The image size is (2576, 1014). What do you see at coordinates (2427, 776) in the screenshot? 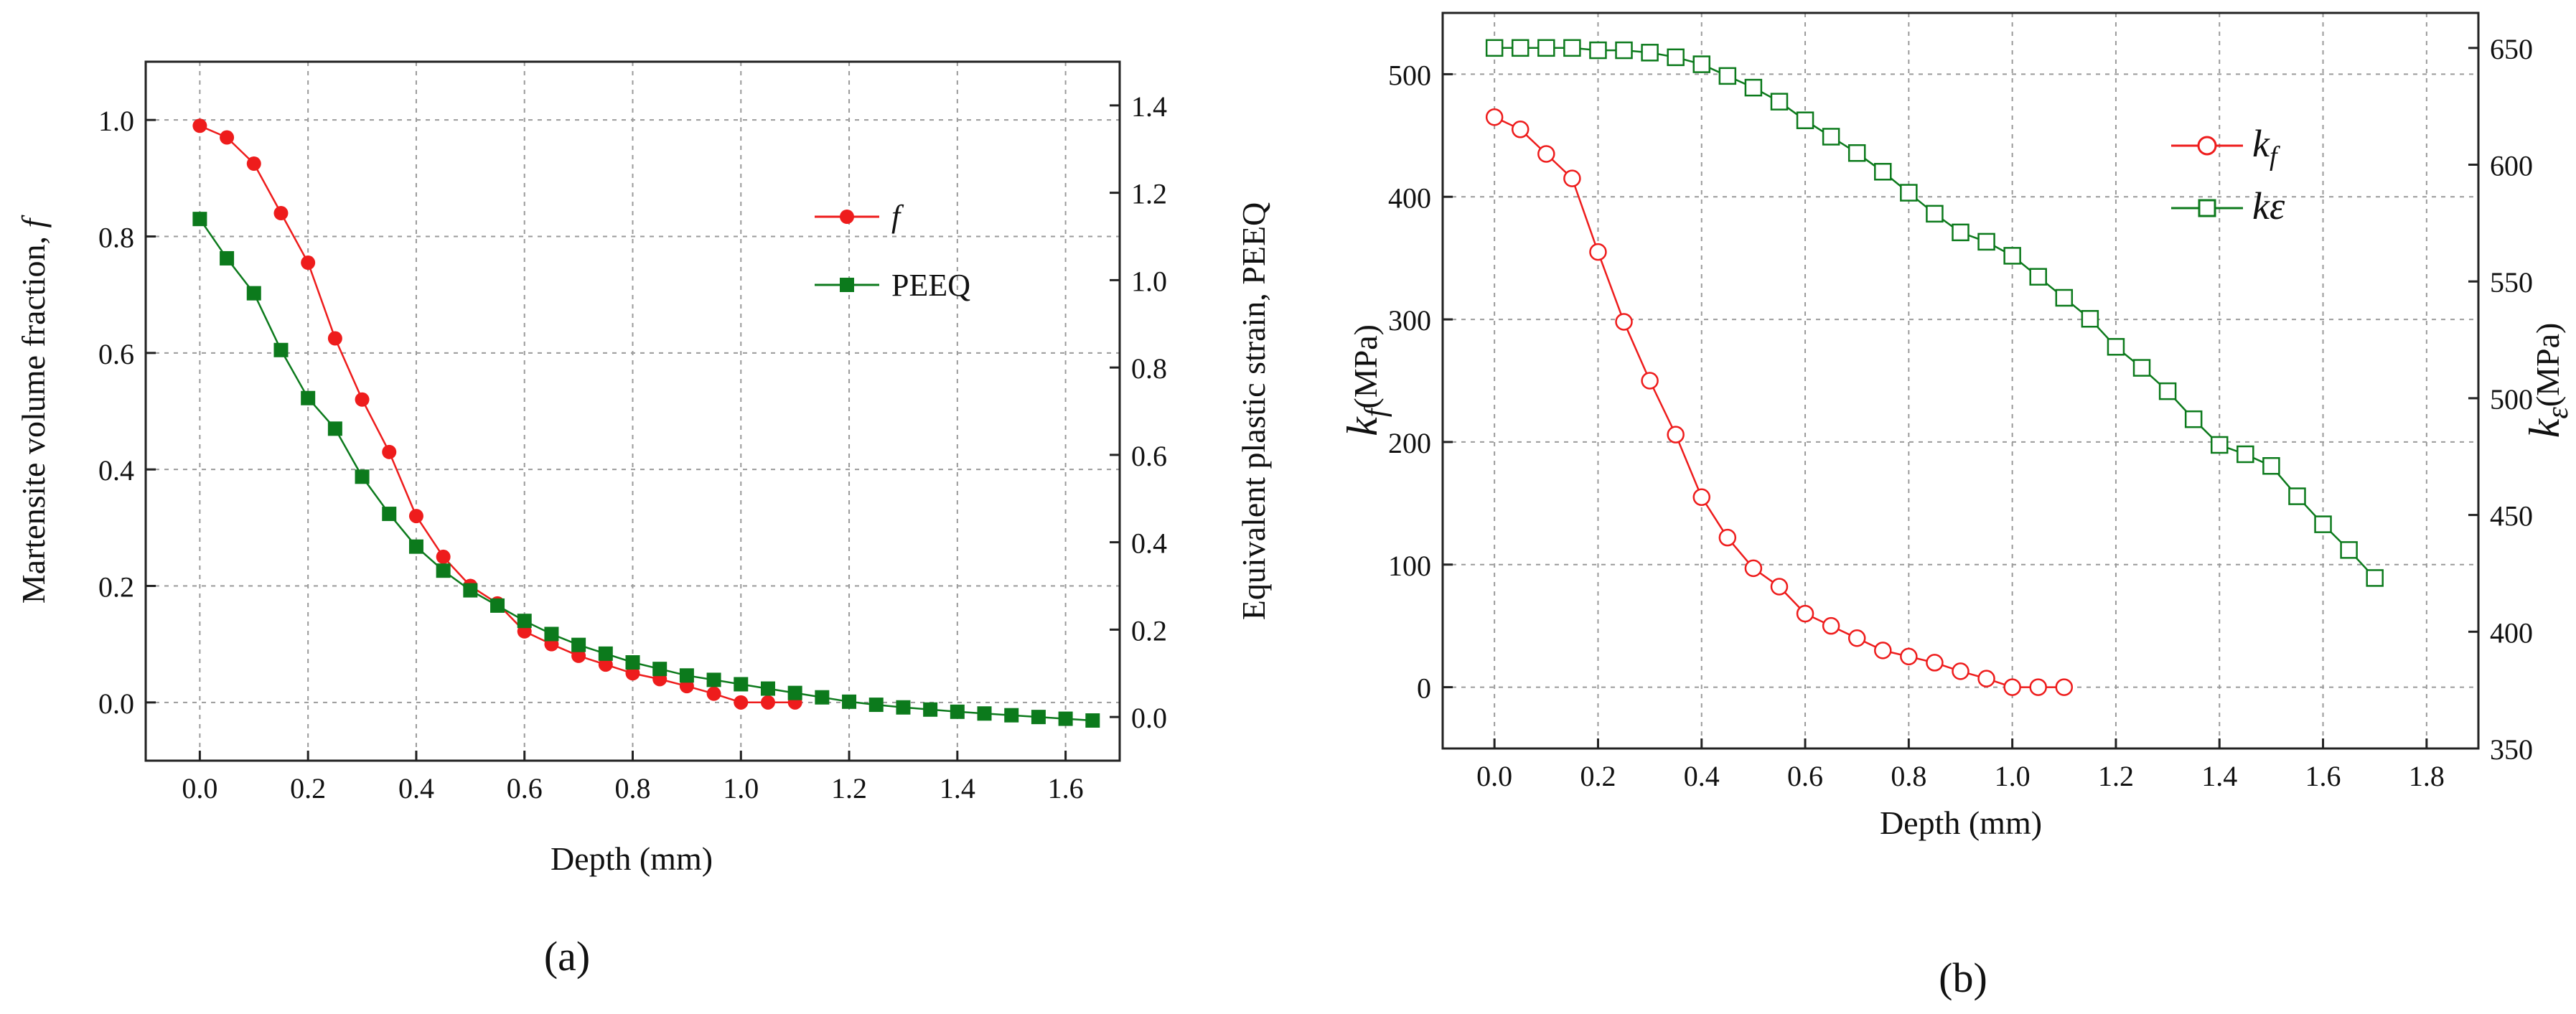
I see `x-tick-label: 1.8` at bounding box center [2427, 776].